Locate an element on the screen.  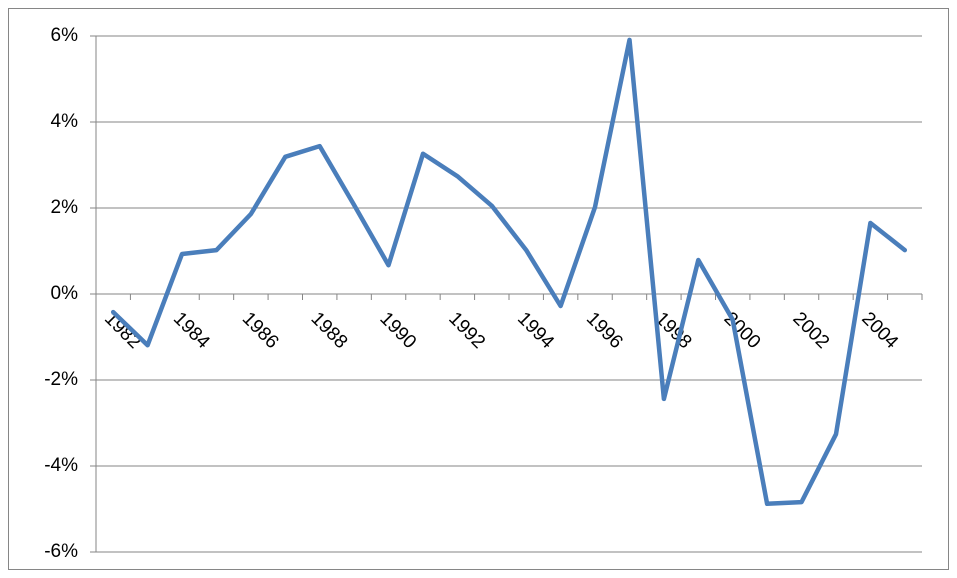
y-tick-label: 6% is located at coordinates (65, 35).